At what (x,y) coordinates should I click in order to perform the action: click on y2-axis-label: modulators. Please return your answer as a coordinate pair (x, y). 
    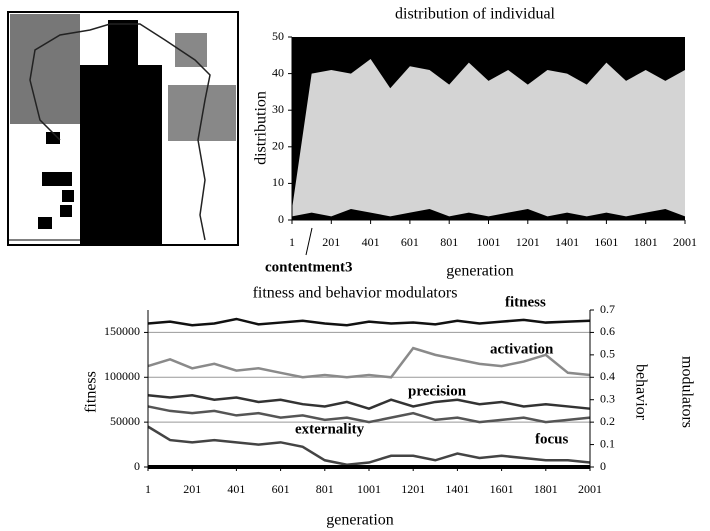
    Looking at the image, I should click on (686, 392).